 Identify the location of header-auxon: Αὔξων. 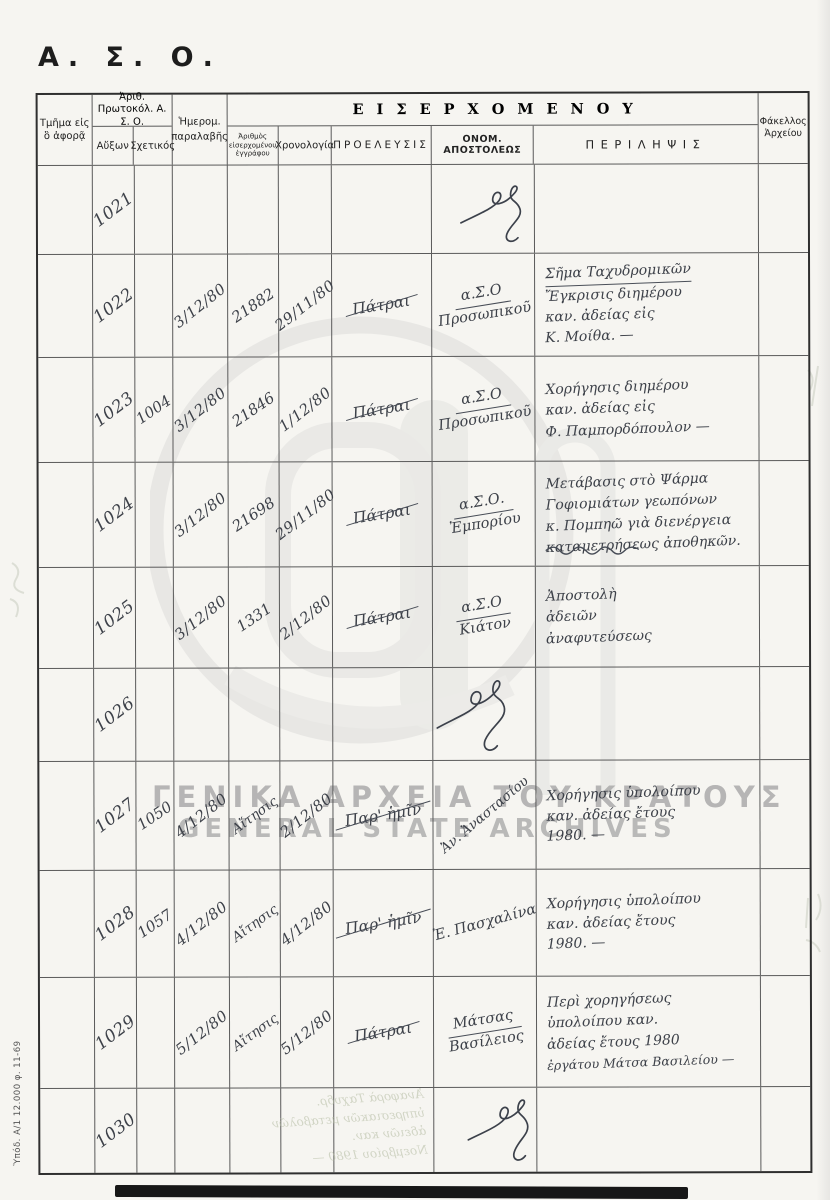
(113, 145).